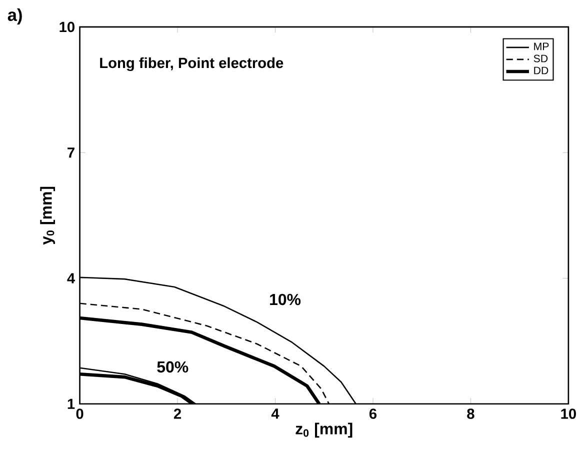  What do you see at coordinates (71, 278) in the screenshot?
I see `y-tick-label: 4` at bounding box center [71, 278].